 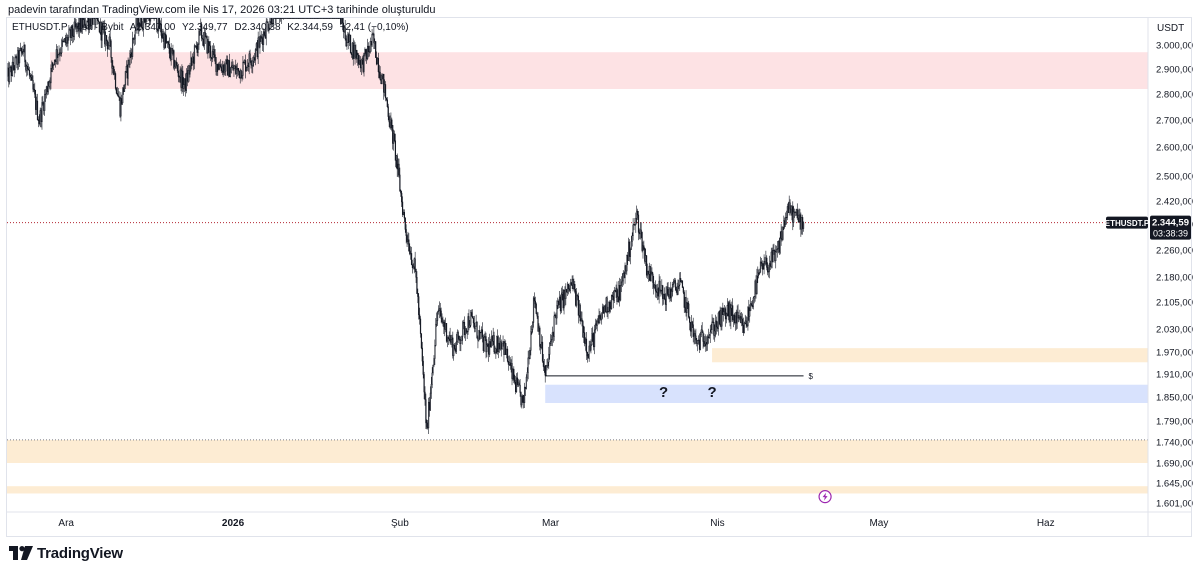 I want to click on legend-symbol: ETHUSDT.P · 4sa · Bybit, so click(x=68, y=27).